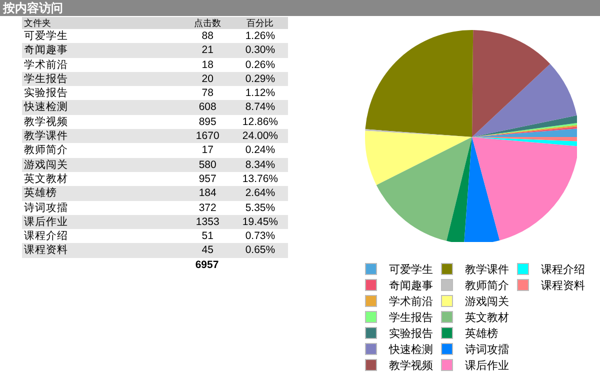  Describe the element at coordinates (46, 165) in the screenshot. I see `category-label: 游戏闯关` at that location.